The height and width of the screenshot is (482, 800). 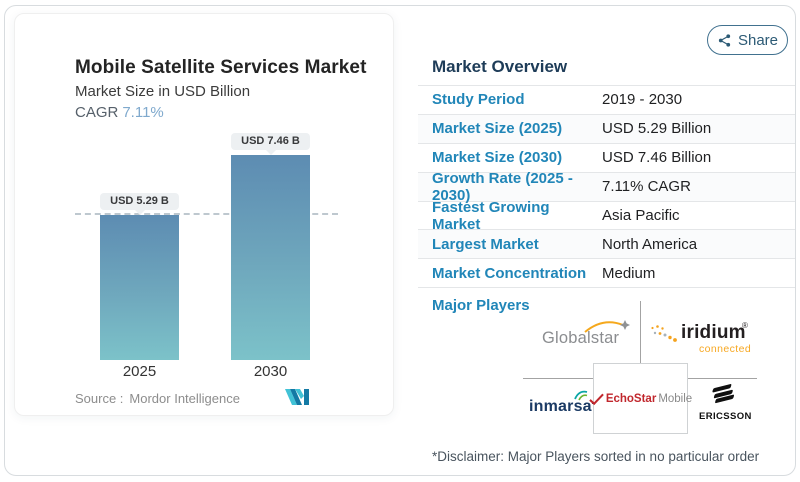 I want to click on inmarsat-swoosh-icon, so click(x=581, y=395).